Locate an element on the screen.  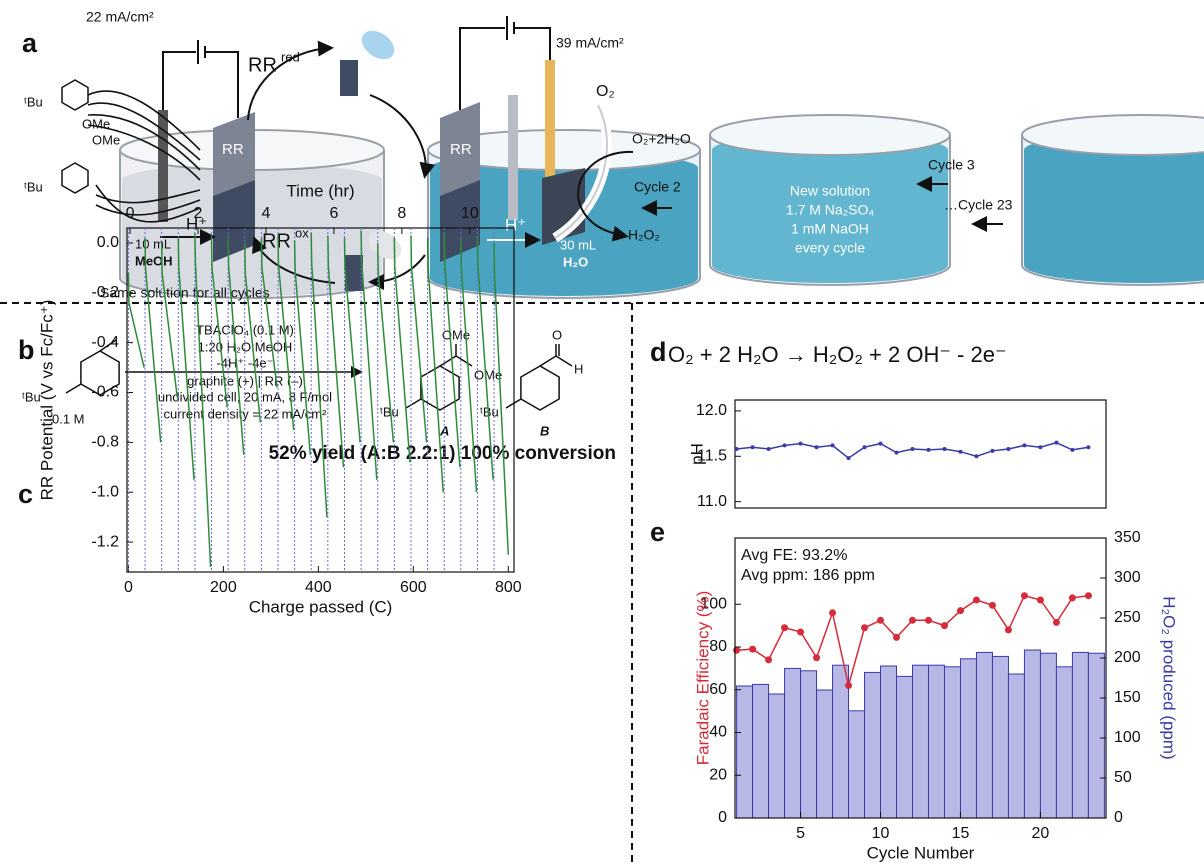
chart-title: O₂ + 2 H₂O → H₂O₂ + 2 OH⁻ - 2e⁻ is located at coordinates (837, 354).